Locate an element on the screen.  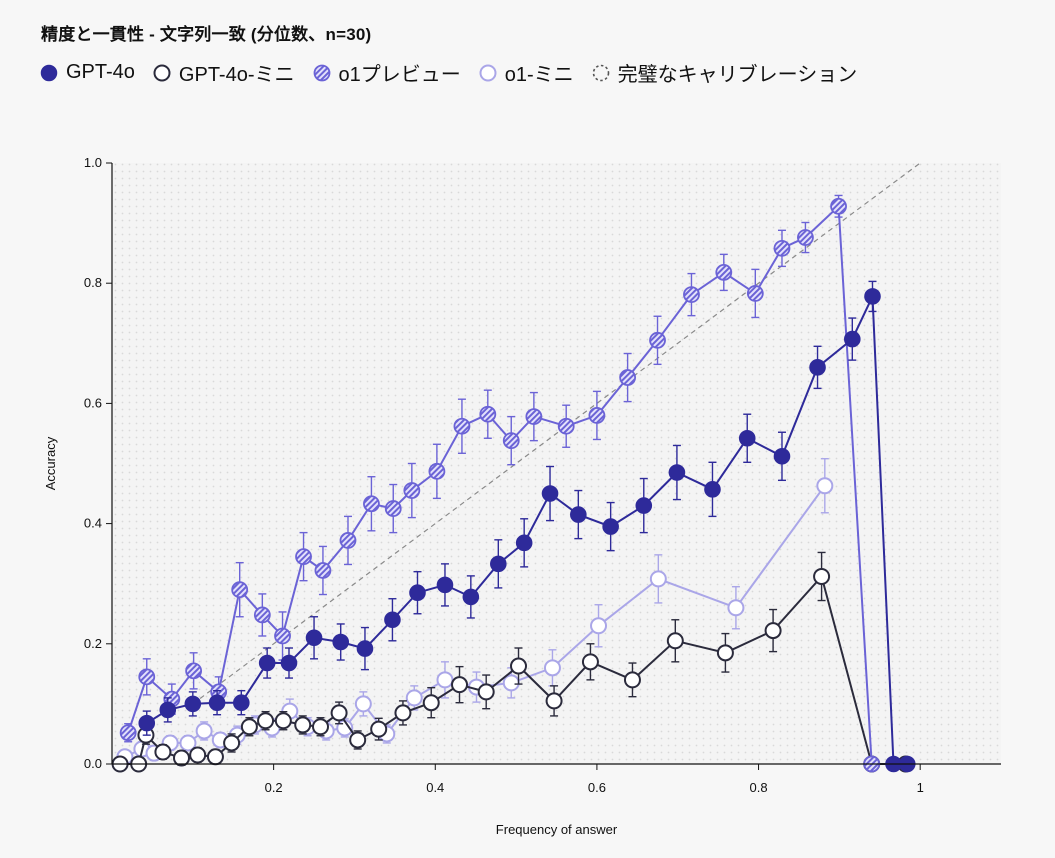
legend-marker-hollow-icon is located at coordinates (162, 72).